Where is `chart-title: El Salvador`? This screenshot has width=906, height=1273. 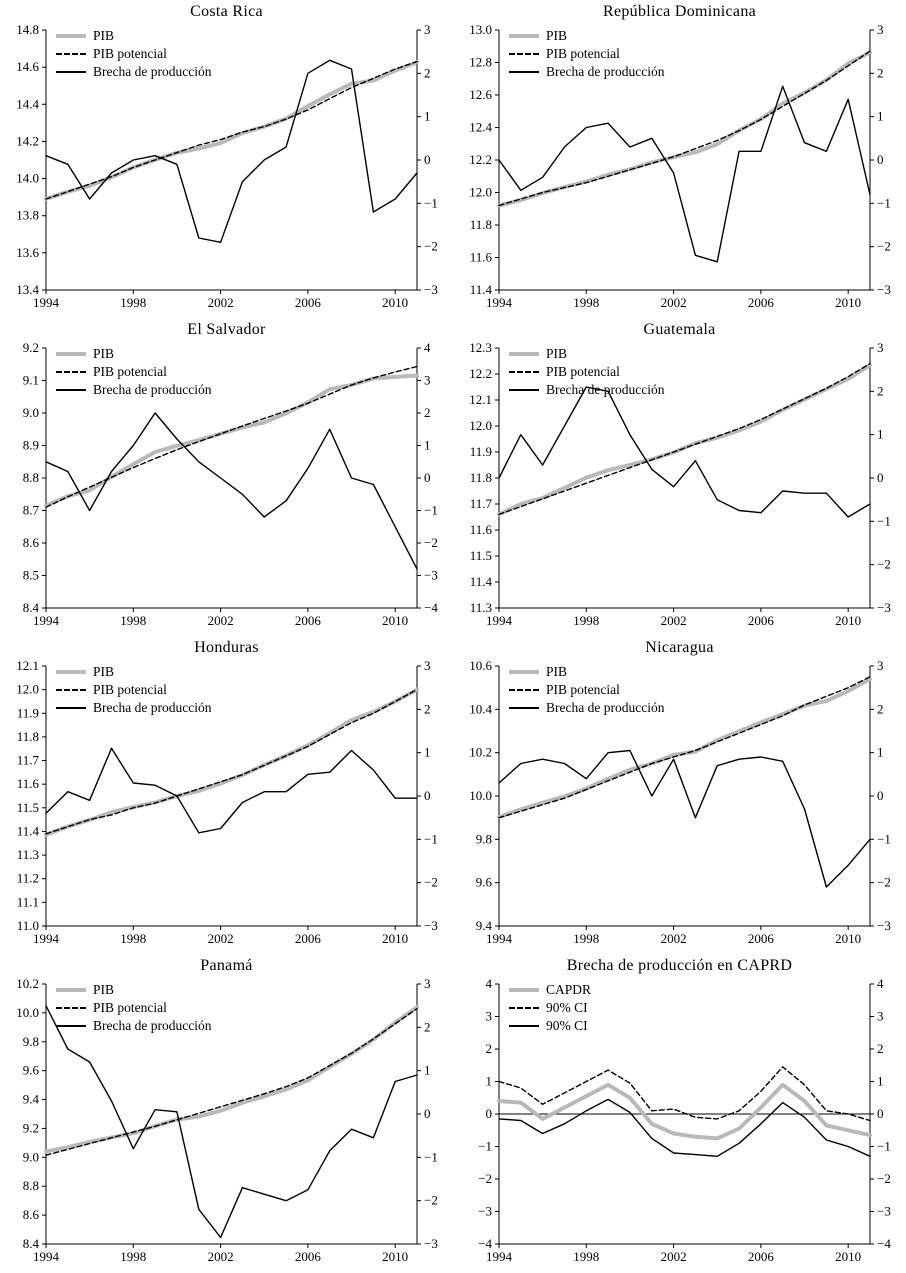
chart-title: El Salvador is located at coordinates (226, 329).